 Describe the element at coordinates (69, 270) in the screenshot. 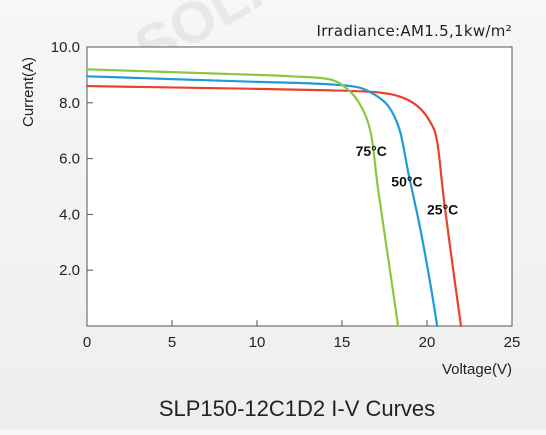

I see `y-tick-label: 2.0` at that location.